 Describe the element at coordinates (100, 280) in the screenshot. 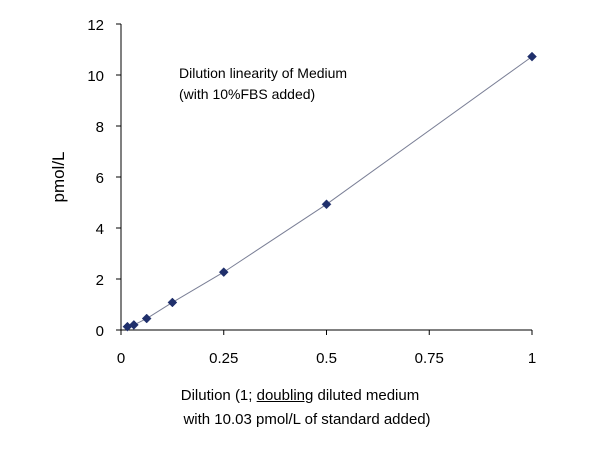

I see `y-tick-label: 2` at that location.